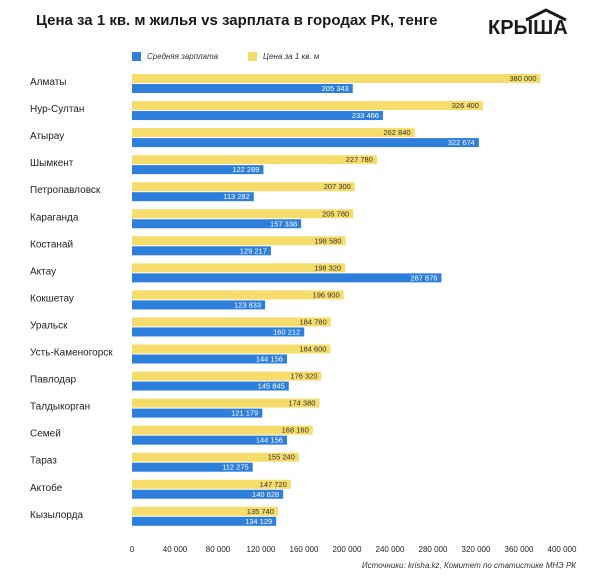 This screenshot has height=580, width=590. What do you see at coordinates (396, 132) in the screenshot?
I see `price-value-label: 262 840` at bounding box center [396, 132].